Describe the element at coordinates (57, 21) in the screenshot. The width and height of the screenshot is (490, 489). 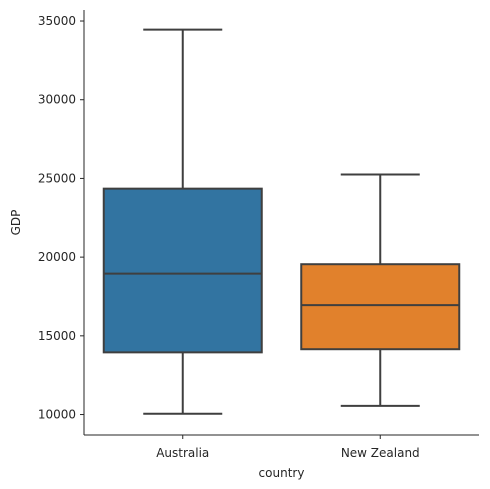
I see `y-tick-label: 35000` at that location.